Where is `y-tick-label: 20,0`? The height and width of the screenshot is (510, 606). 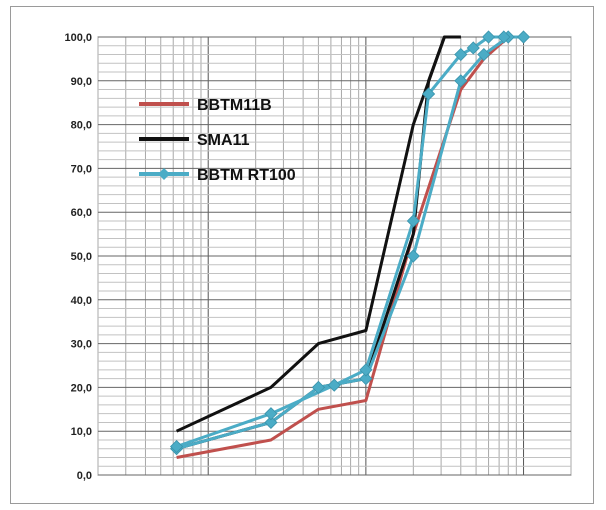
y-tick-label: 20,0 is located at coordinates (81, 388).